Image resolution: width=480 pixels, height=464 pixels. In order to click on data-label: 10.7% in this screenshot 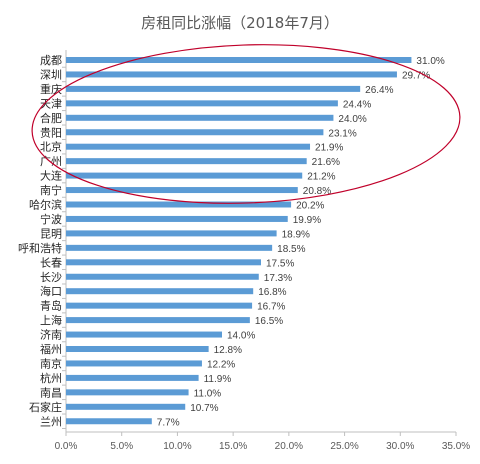, I will do `click(204, 408)`.